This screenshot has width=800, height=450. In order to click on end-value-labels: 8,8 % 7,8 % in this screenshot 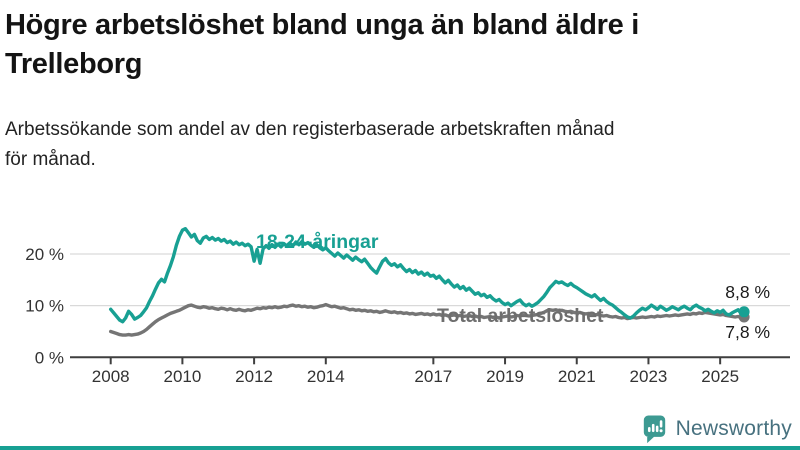, I will do `click(747, 312)`.